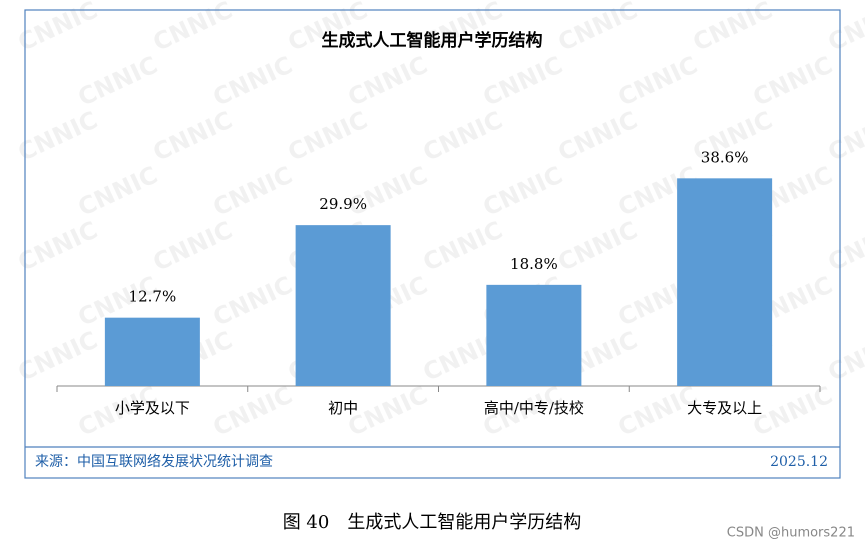 This screenshot has height=548, width=865. What do you see at coordinates (154, 462) in the screenshot?
I see `source: 来源：中国互联网络发展状况统计调查` at bounding box center [154, 462].